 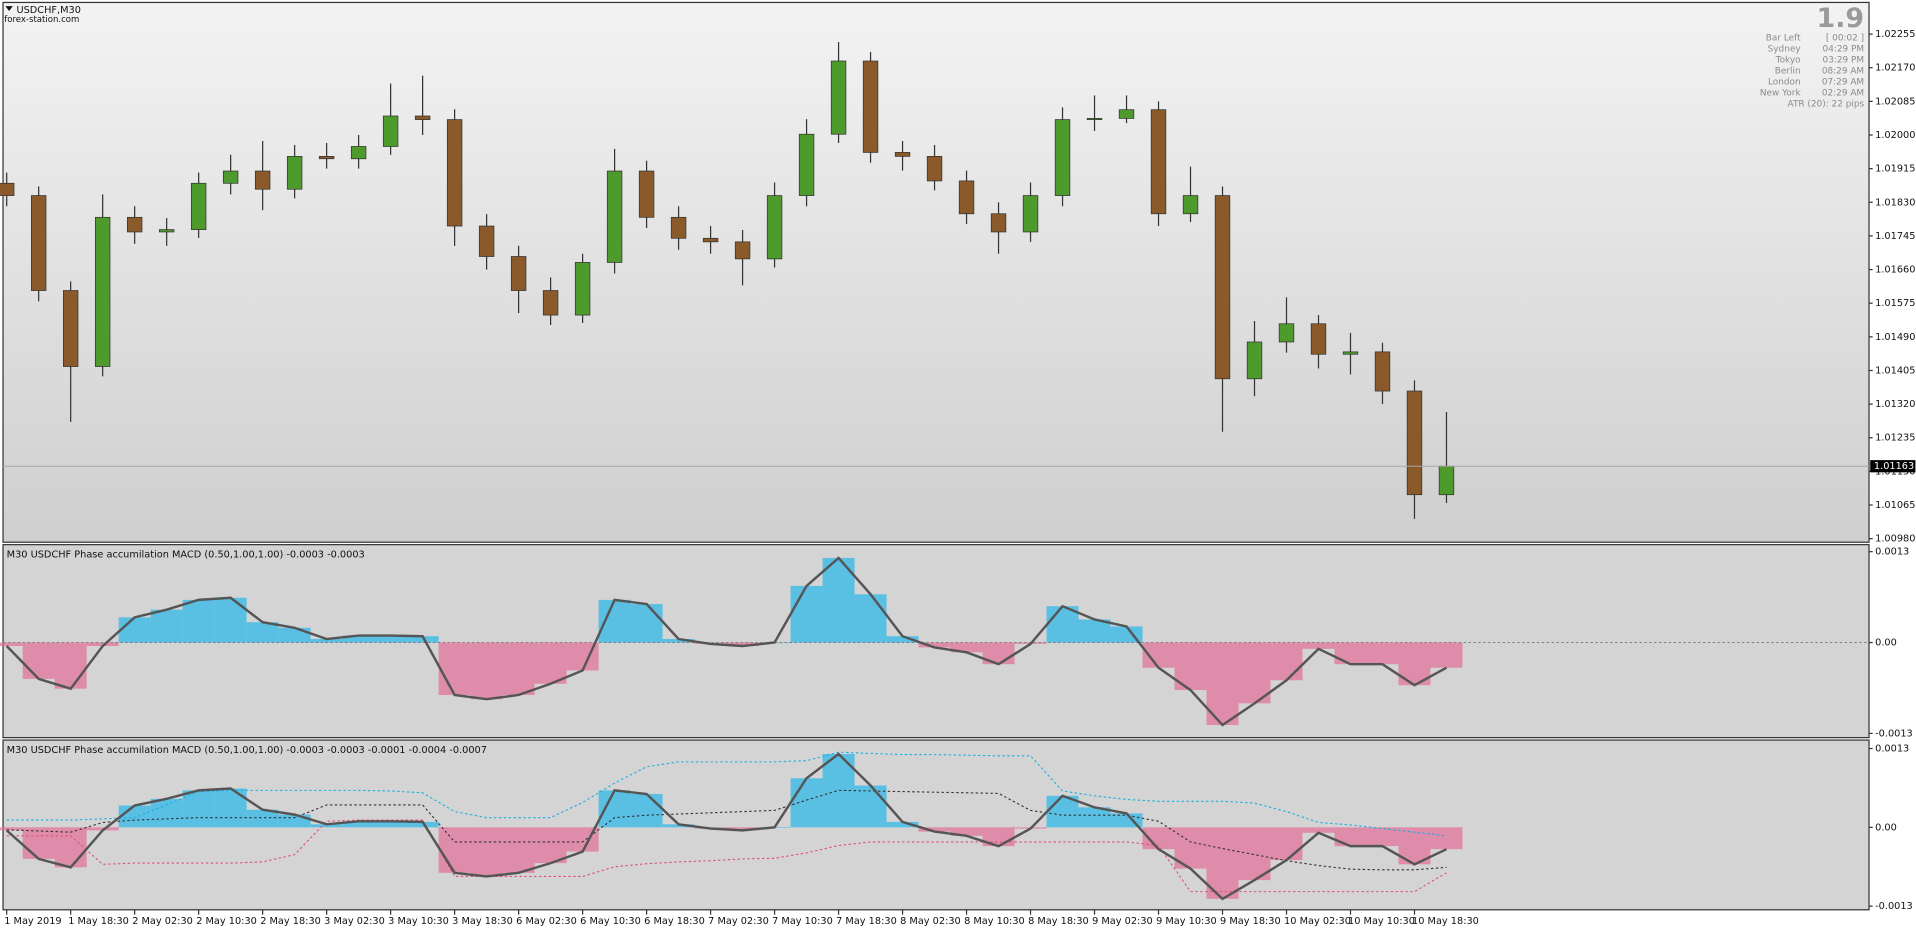 What do you see at coordinates (1784, 82) in the screenshot?
I see `clock-city: London` at bounding box center [1784, 82].